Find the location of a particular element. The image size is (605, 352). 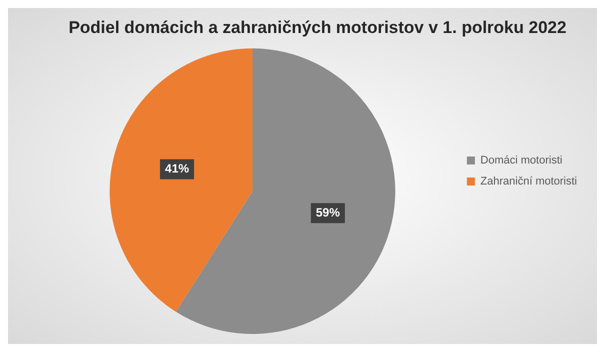

data-label: 41% is located at coordinates (177, 169).